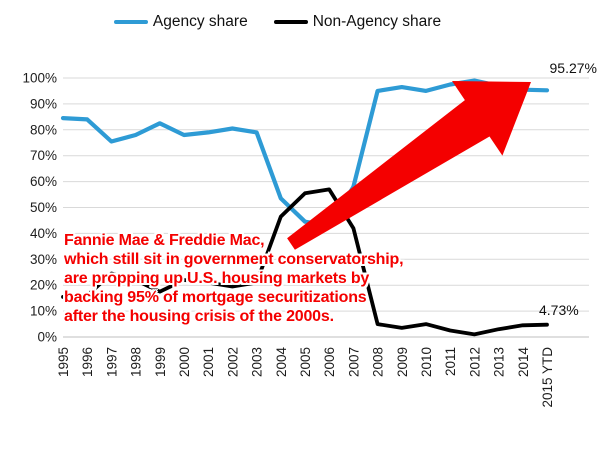  Describe the element at coordinates (559, 310) in the screenshot. I see `non-agency-end-value-label: 4.73%` at that location.